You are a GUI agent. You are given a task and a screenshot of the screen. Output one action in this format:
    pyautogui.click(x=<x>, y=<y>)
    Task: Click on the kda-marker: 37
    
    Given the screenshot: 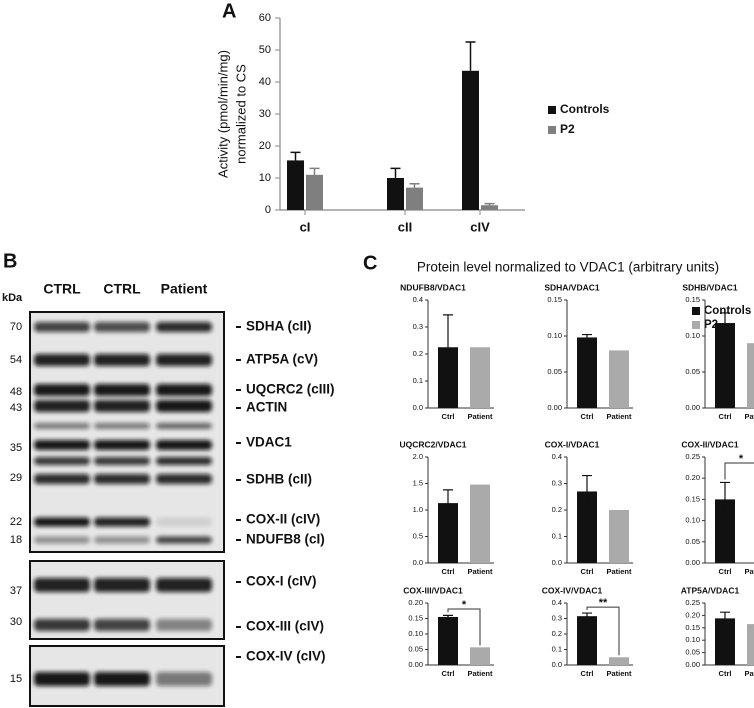 What is the action you would take?
    pyautogui.click(x=16, y=591)
    